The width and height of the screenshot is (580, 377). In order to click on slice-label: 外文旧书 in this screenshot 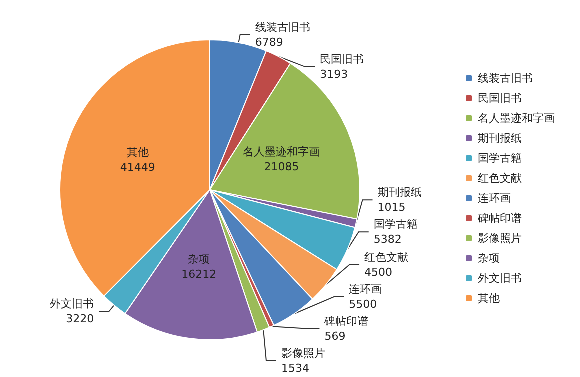, I will do `click(72, 304)`.